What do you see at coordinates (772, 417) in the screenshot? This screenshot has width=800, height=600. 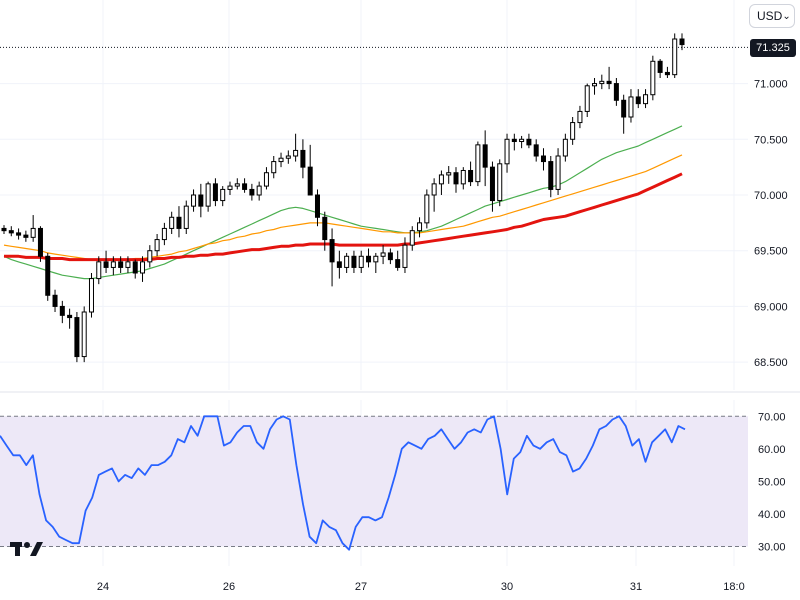 I see `rsi-tick-label: 70.00` at bounding box center [772, 417].